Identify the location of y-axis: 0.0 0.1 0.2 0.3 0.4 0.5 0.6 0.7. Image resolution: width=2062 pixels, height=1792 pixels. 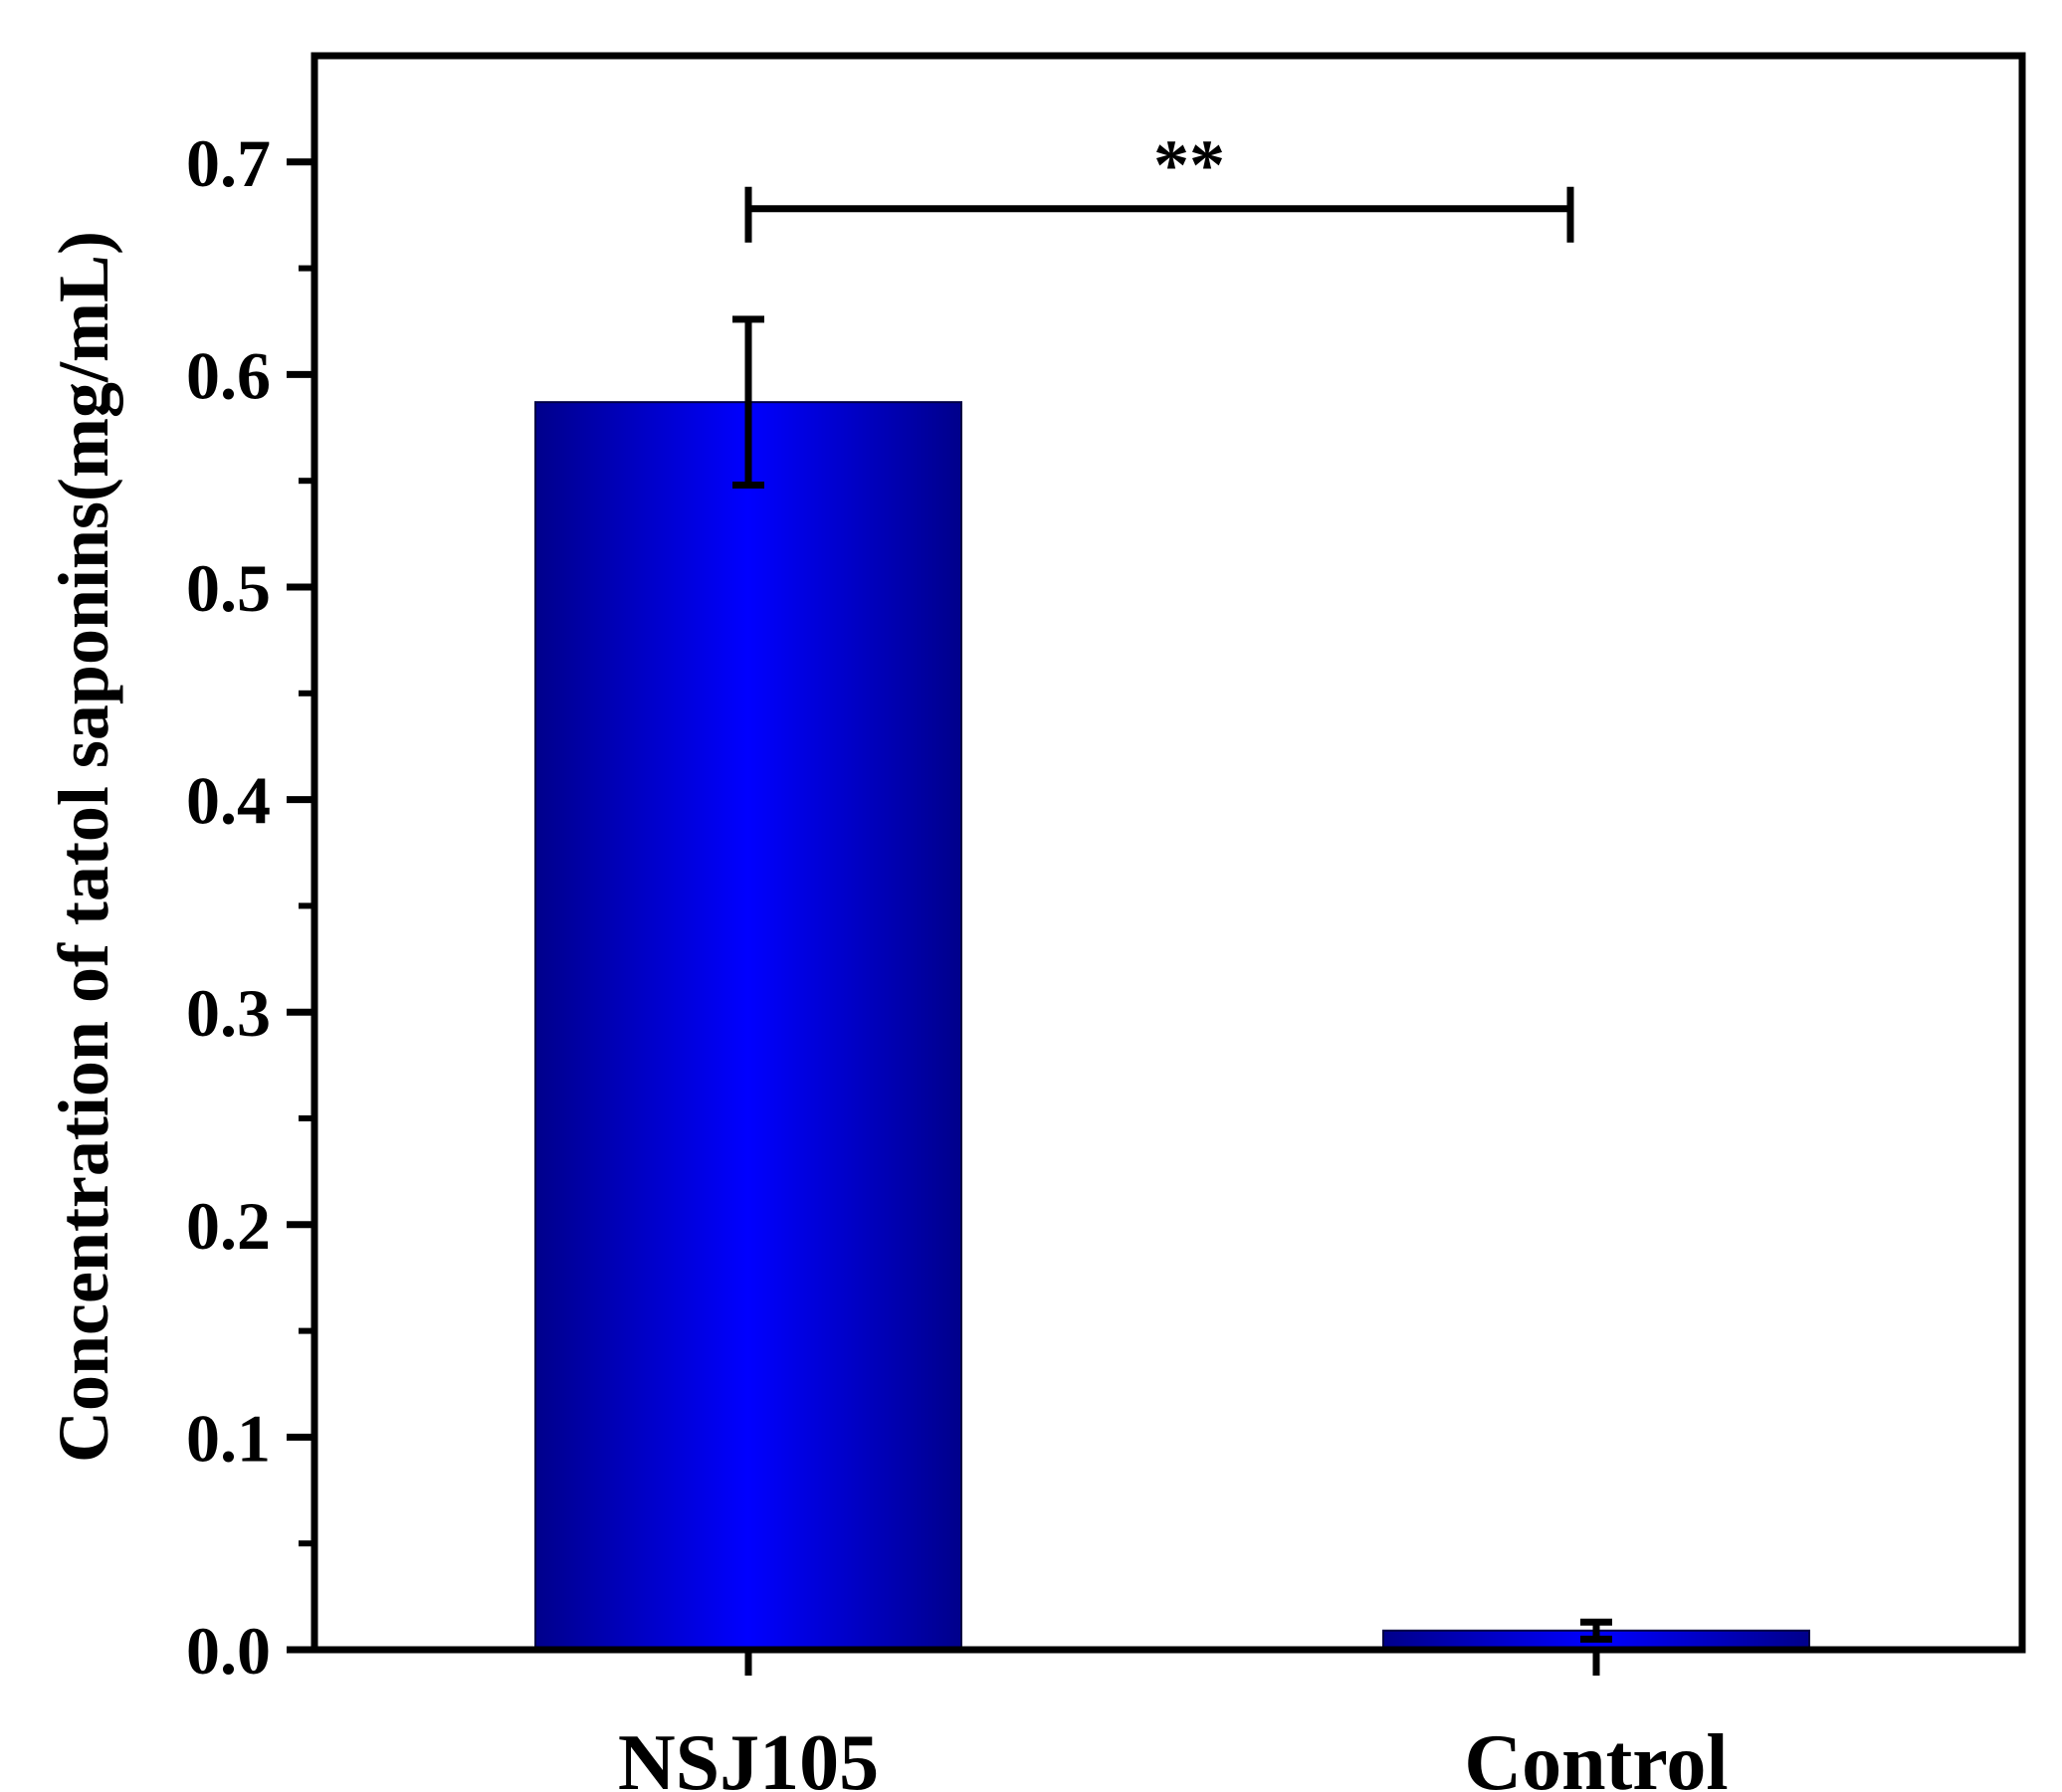
(250, 907).